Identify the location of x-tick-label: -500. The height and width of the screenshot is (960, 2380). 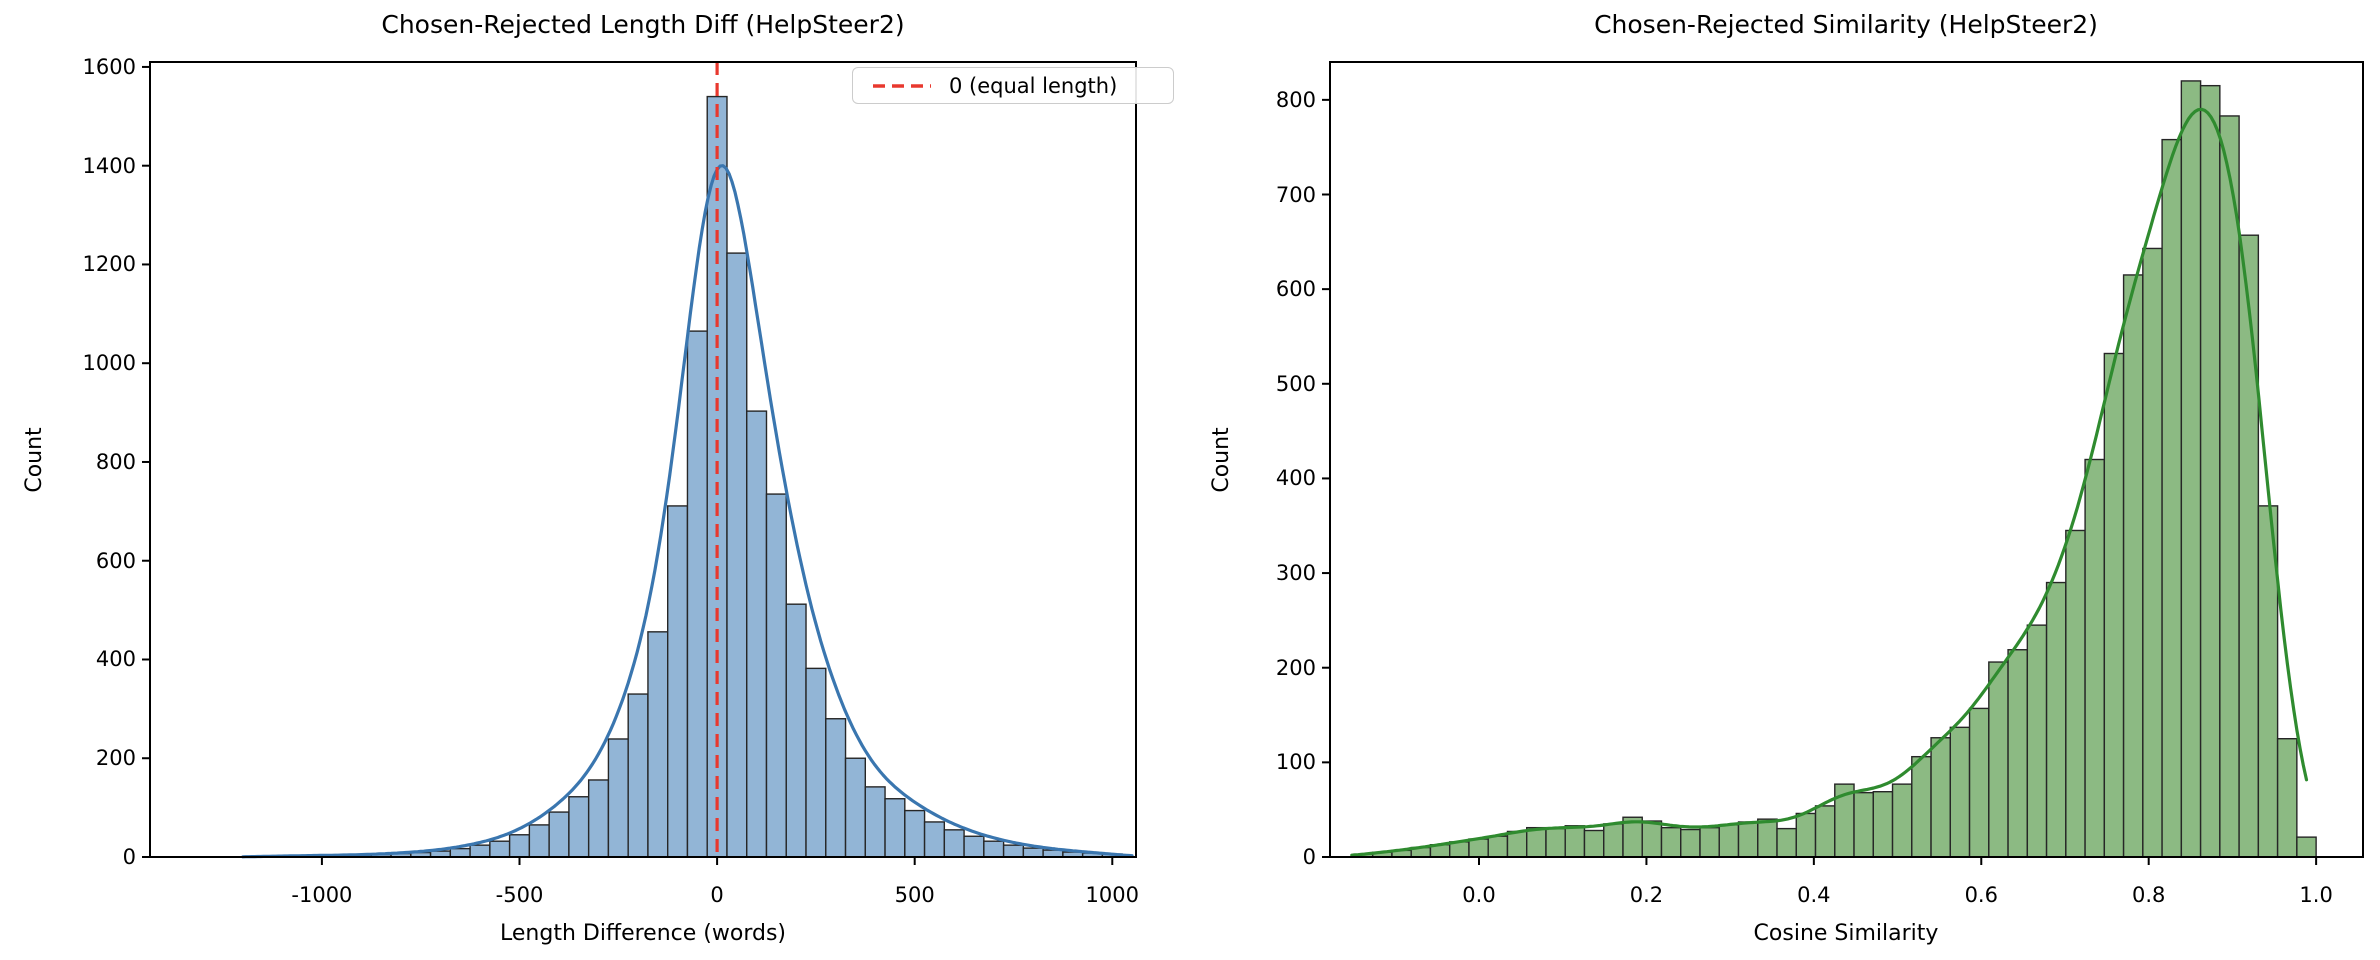
(519, 895).